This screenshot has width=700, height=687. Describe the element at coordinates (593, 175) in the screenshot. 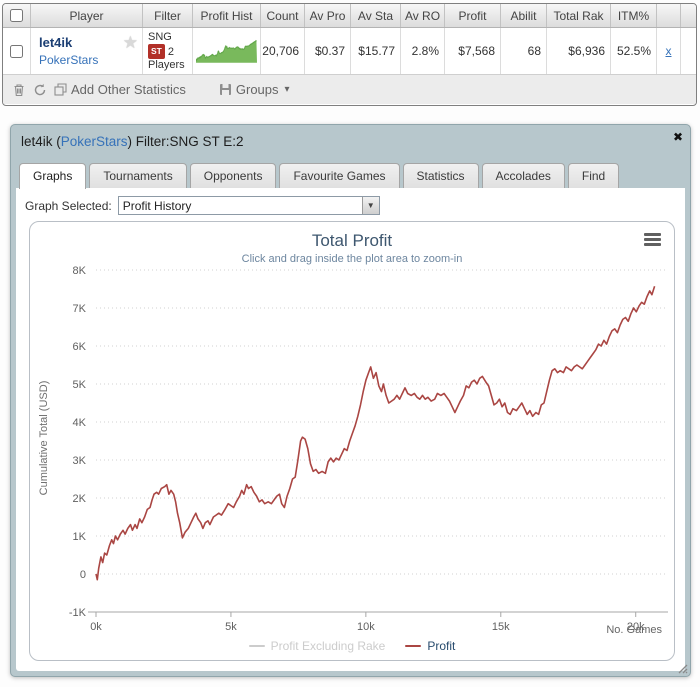

I see `tab-find: Find` at that location.